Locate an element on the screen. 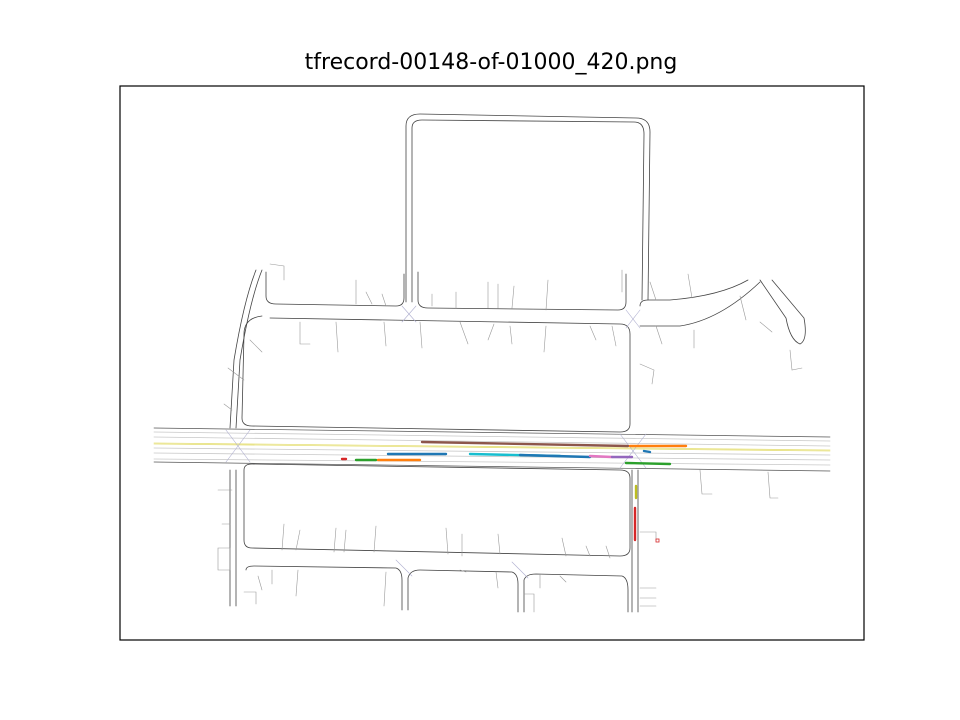 This screenshot has height=720, width=960. agent-trajectories is located at coordinates (514, 491).